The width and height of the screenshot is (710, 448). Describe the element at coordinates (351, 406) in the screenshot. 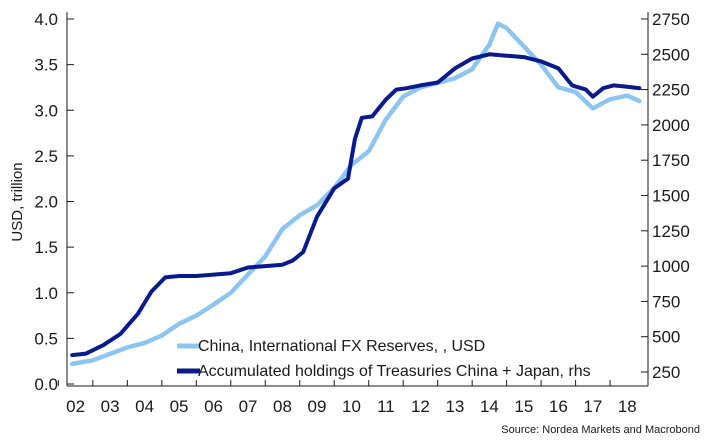

I see `x-tick-label: 10` at that location.